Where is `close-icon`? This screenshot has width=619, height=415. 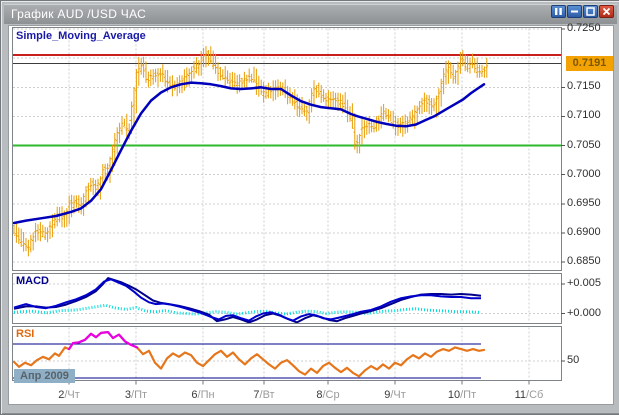 close-icon is located at coordinates (606, 11).